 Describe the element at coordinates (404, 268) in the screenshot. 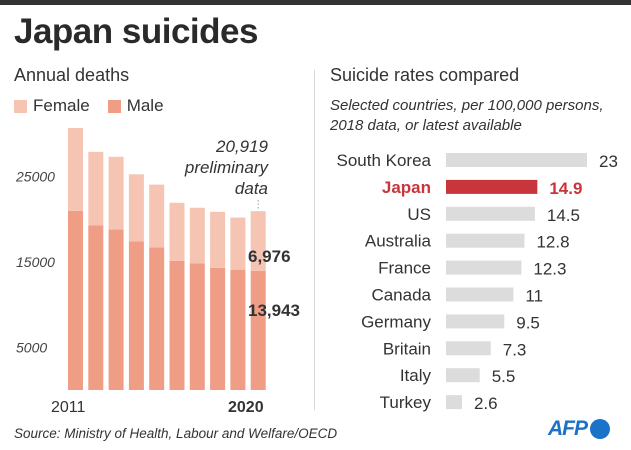

I see `country-label: France` at that location.